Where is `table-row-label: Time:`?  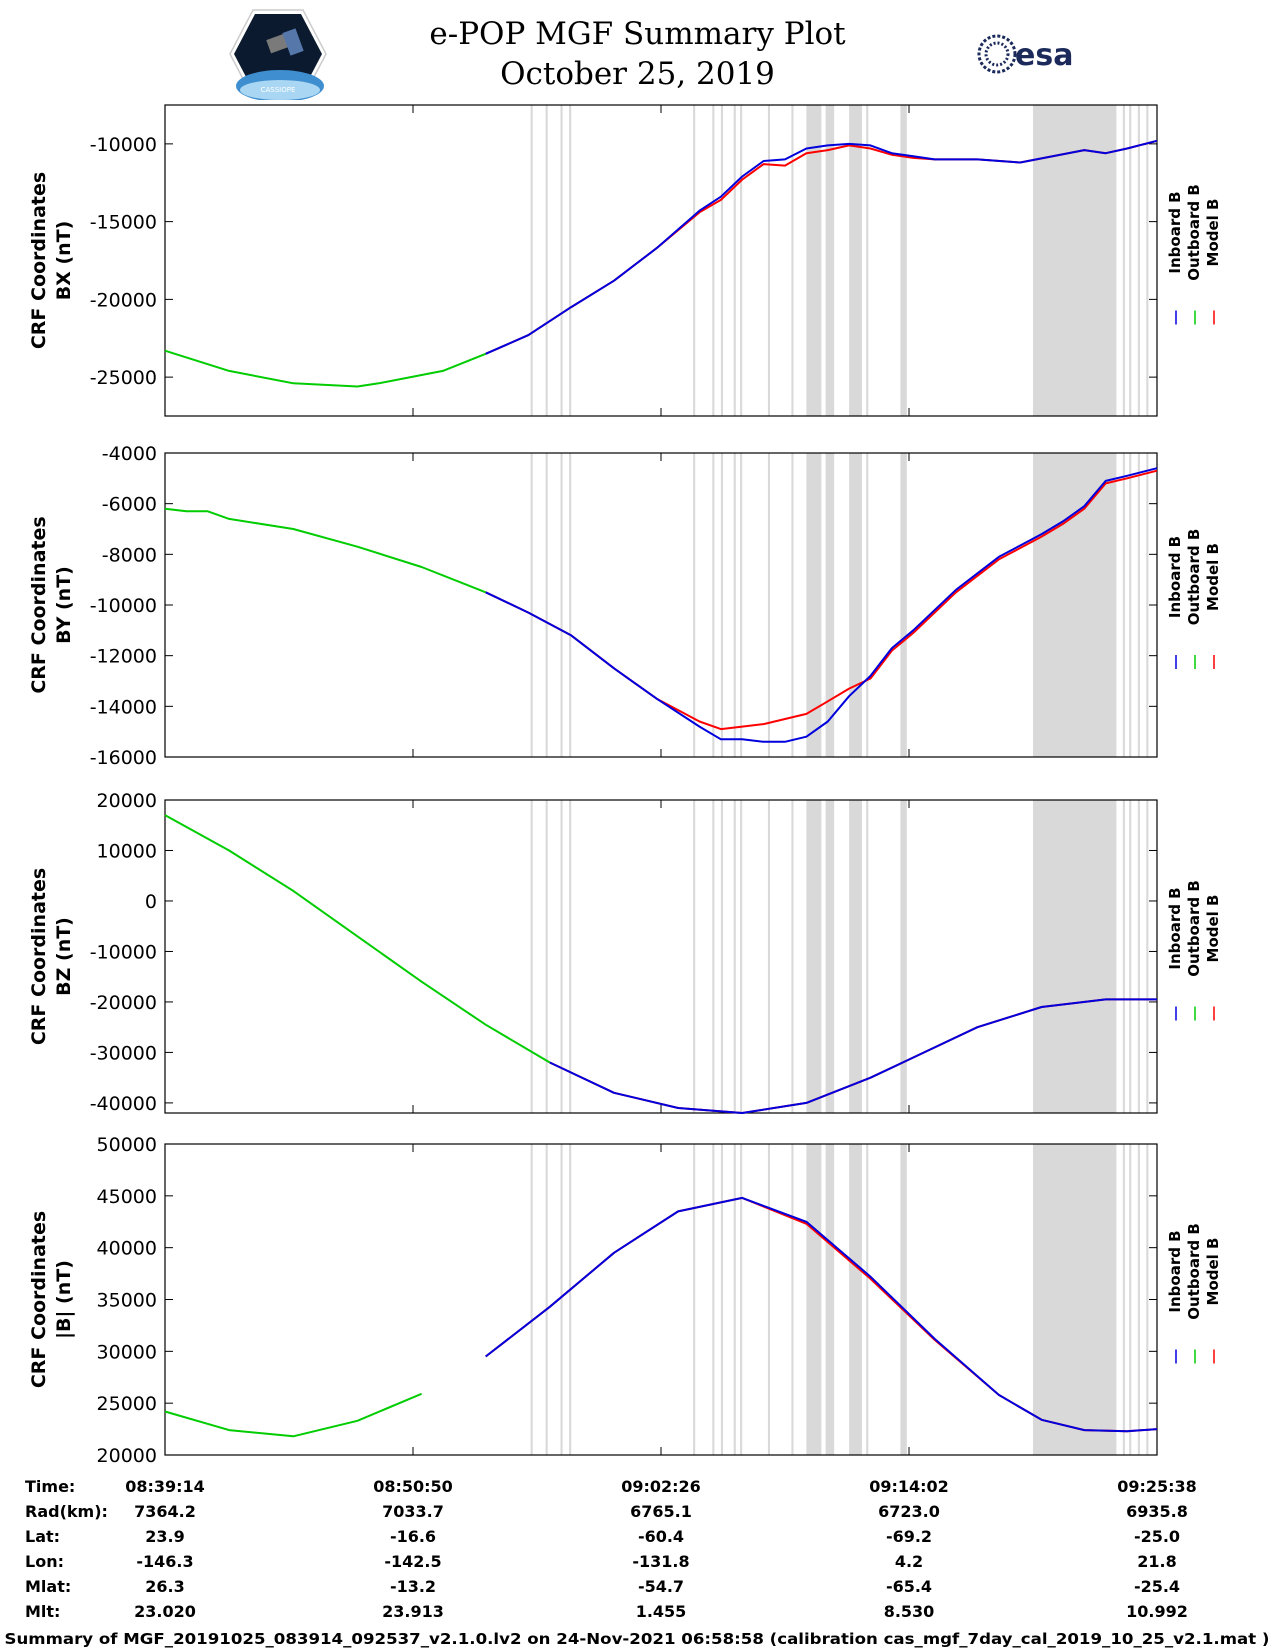
table-row-label: Time: is located at coordinates (50, 1486).